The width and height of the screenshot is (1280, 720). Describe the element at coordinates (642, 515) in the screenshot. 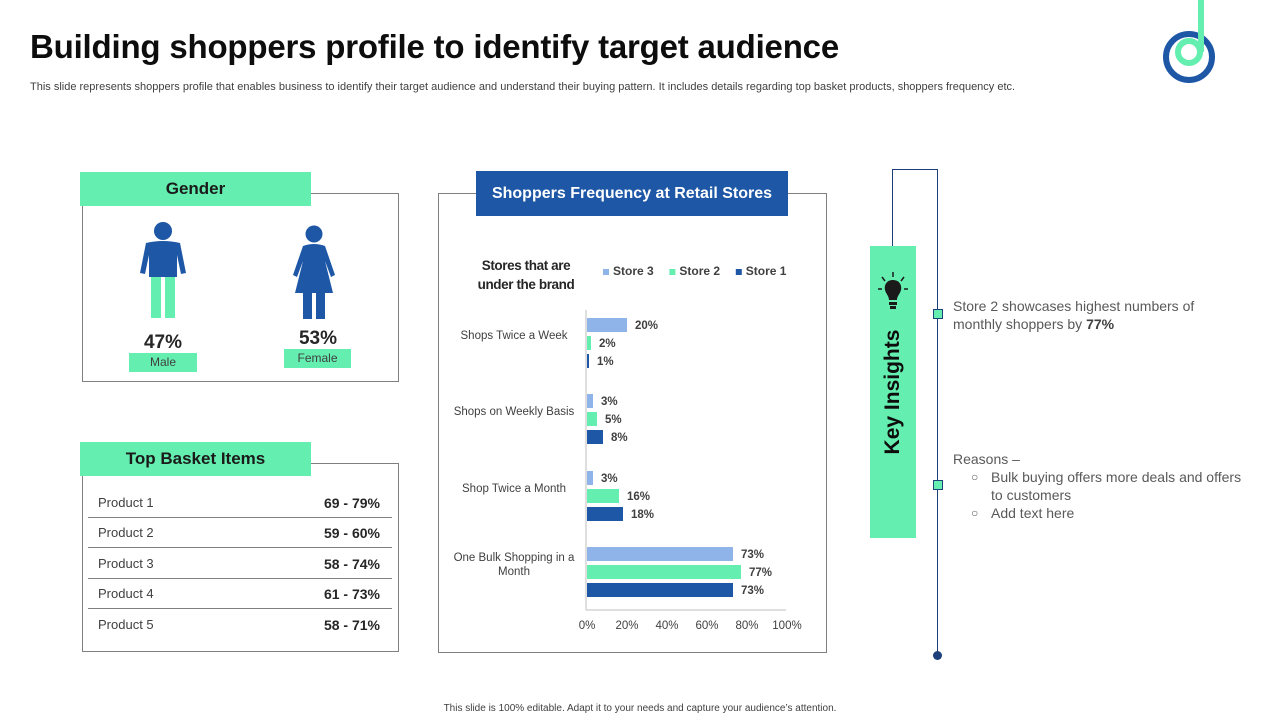

I see `data-label: 18%` at that location.